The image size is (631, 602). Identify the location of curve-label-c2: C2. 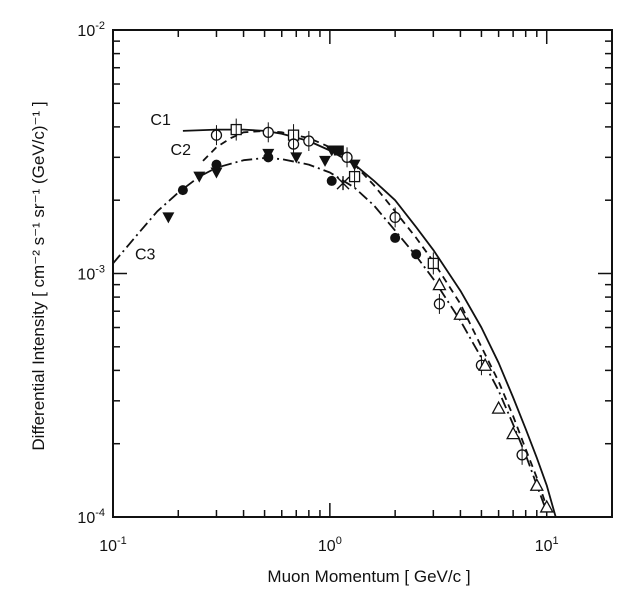
(181, 150).